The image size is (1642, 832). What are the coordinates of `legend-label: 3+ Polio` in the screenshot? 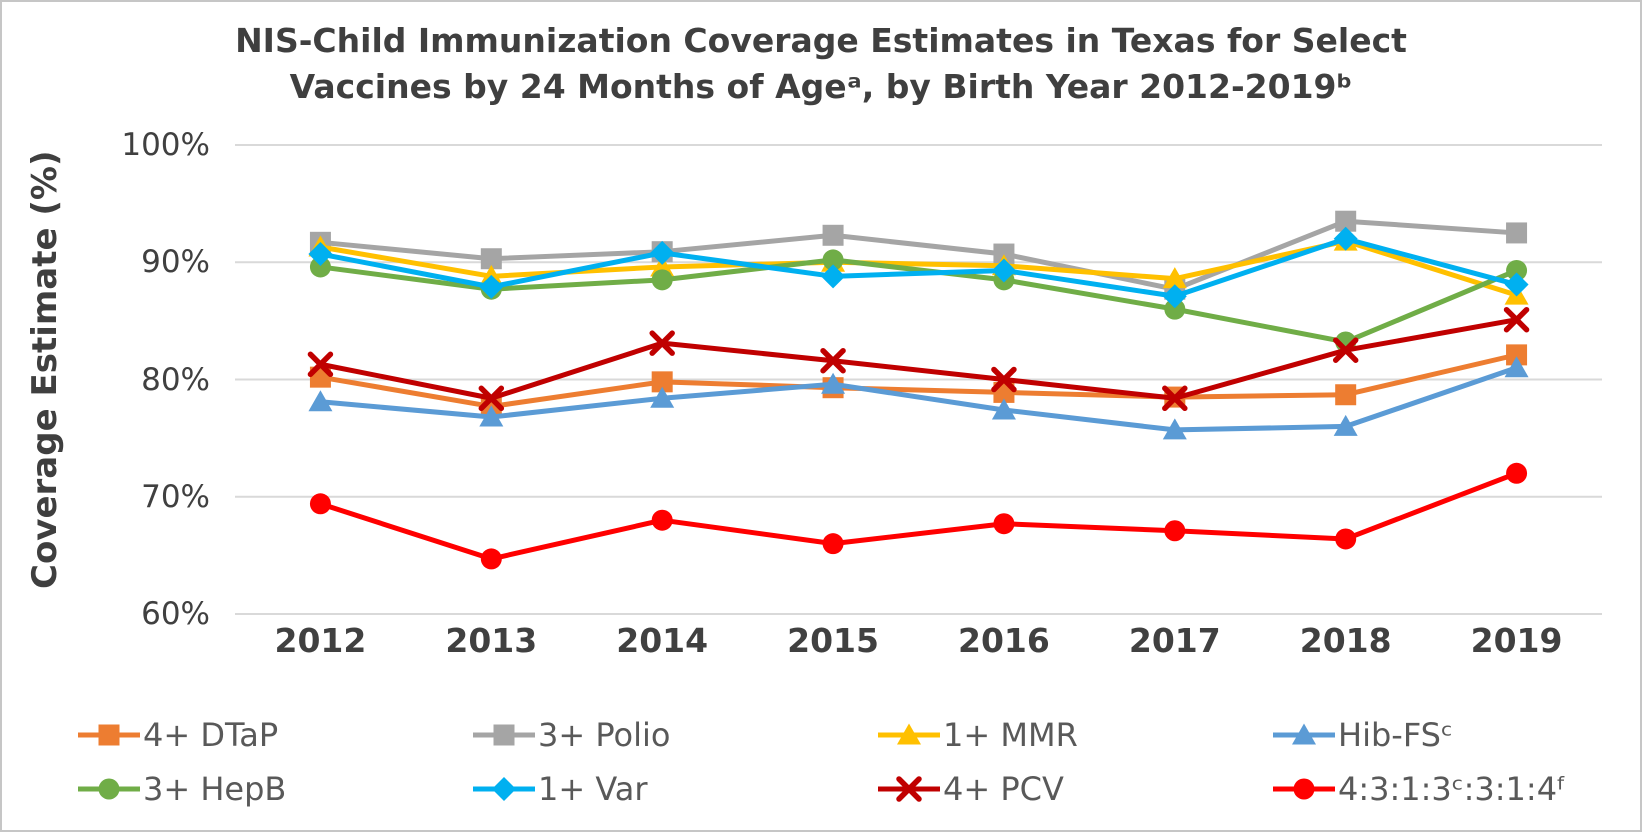 It's located at (604, 735).